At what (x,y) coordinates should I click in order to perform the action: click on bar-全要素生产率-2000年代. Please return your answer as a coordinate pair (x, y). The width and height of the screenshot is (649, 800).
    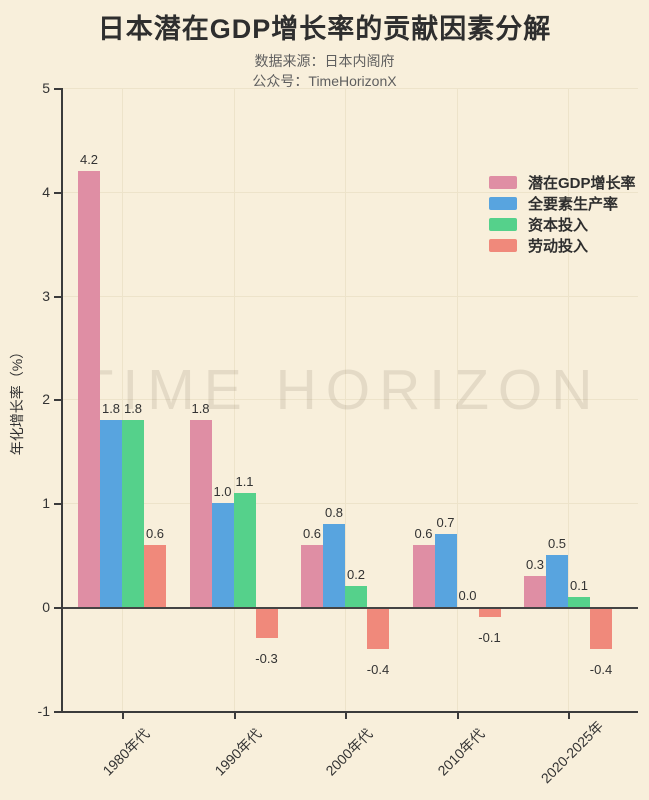
    Looking at the image, I should click on (334, 565).